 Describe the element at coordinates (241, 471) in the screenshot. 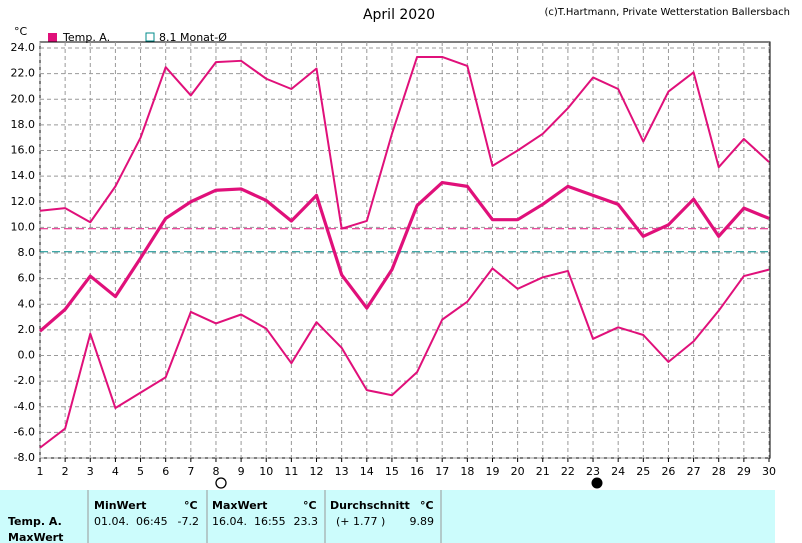

I see `x-tick-label: 9` at that location.